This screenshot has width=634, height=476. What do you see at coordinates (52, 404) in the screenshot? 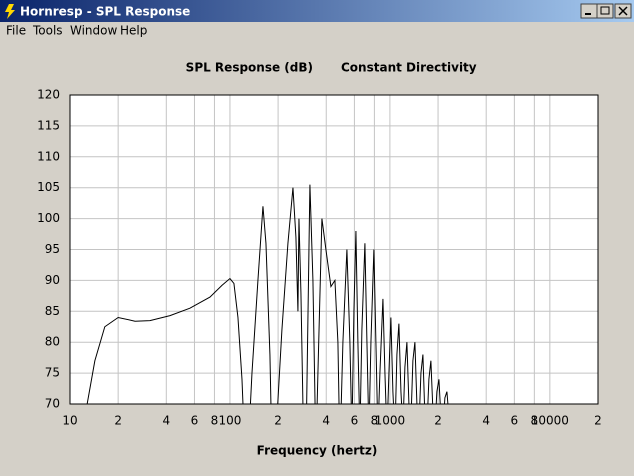
I see `y-tick-label: 70` at bounding box center [52, 404].